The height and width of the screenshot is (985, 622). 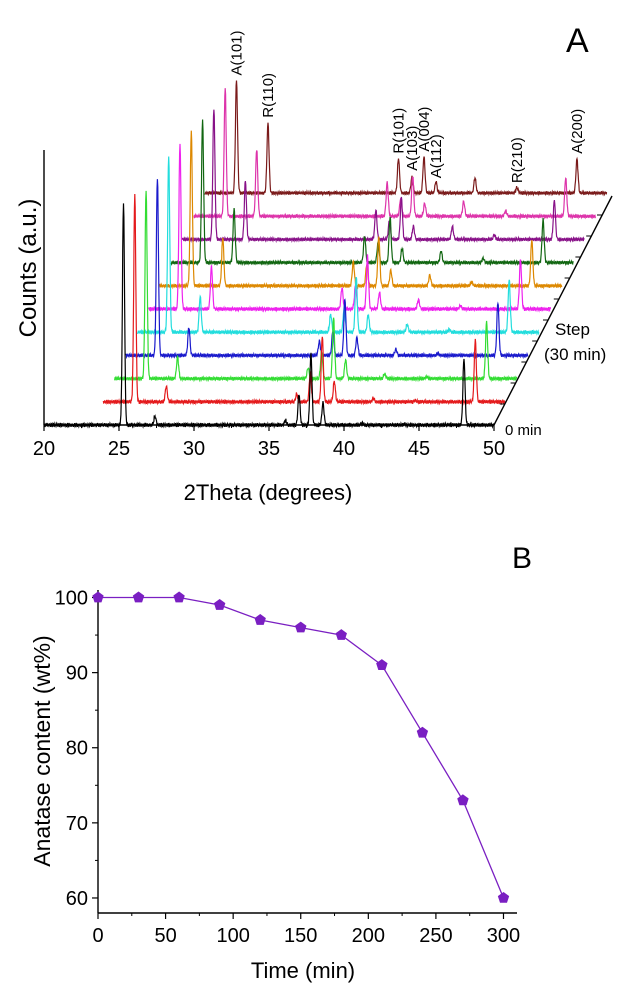 What do you see at coordinates (77, 824) in the screenshot?
I see `anatase-y-tick-label: 70` at bounding box center [77, 824].